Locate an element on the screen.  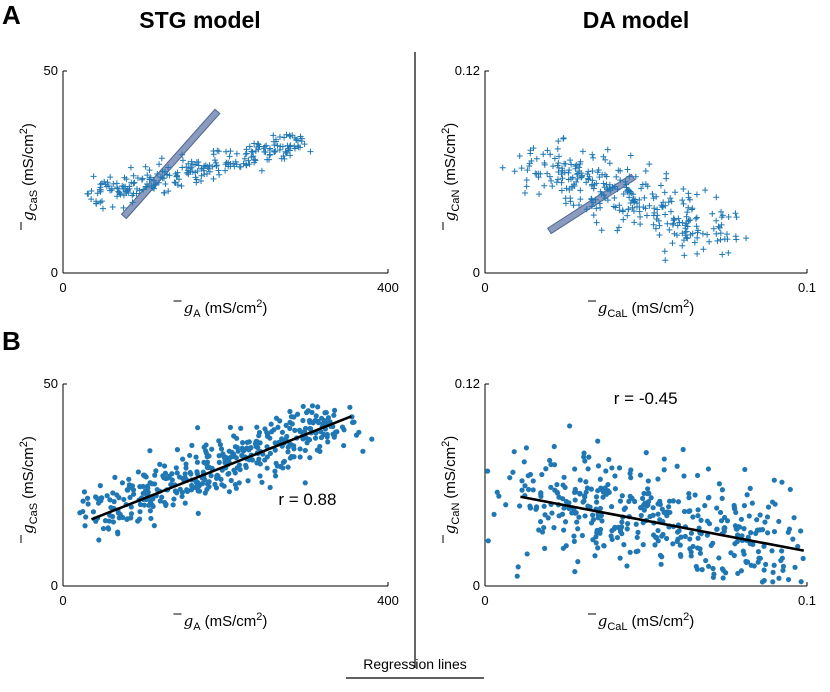
x-axis-label-superscript: 2 is located at coordinates (259, 617).